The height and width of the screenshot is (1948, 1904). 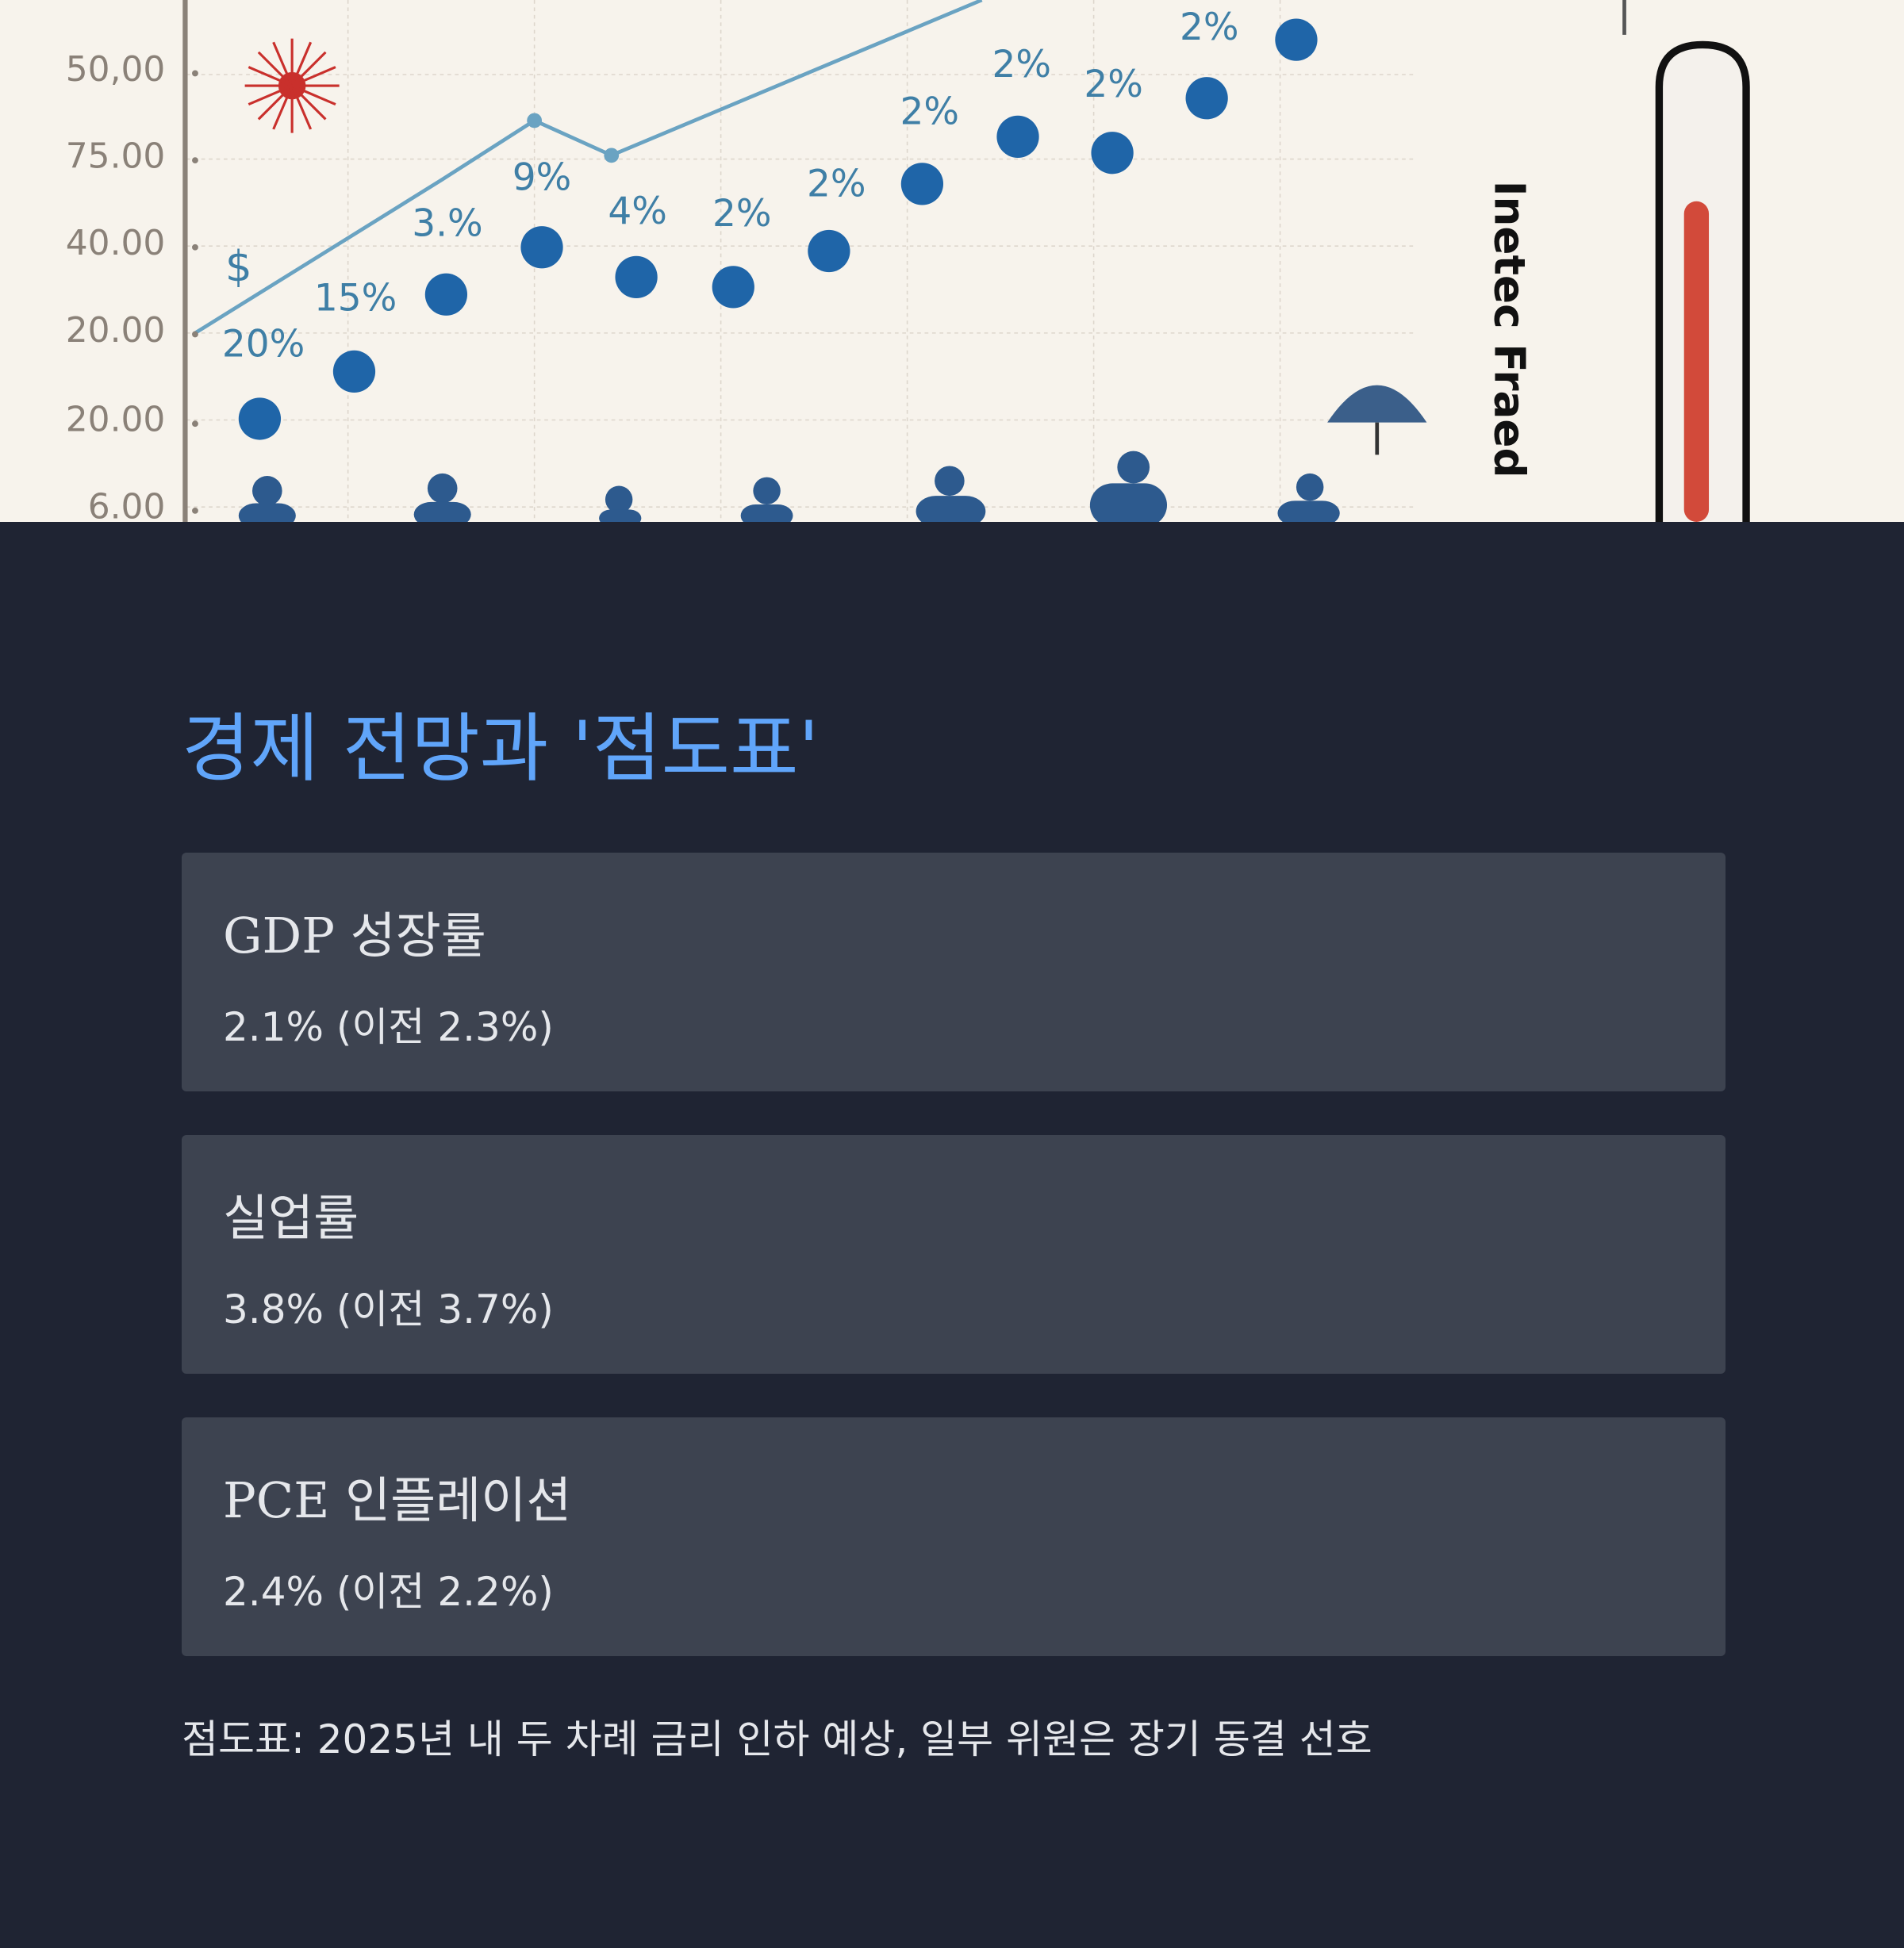 What do you see at coordinates (388, 1592) in the screenshot?
I see `card-value: 2.4% (이전 2.2%)` at bounding box center [388, 1592].